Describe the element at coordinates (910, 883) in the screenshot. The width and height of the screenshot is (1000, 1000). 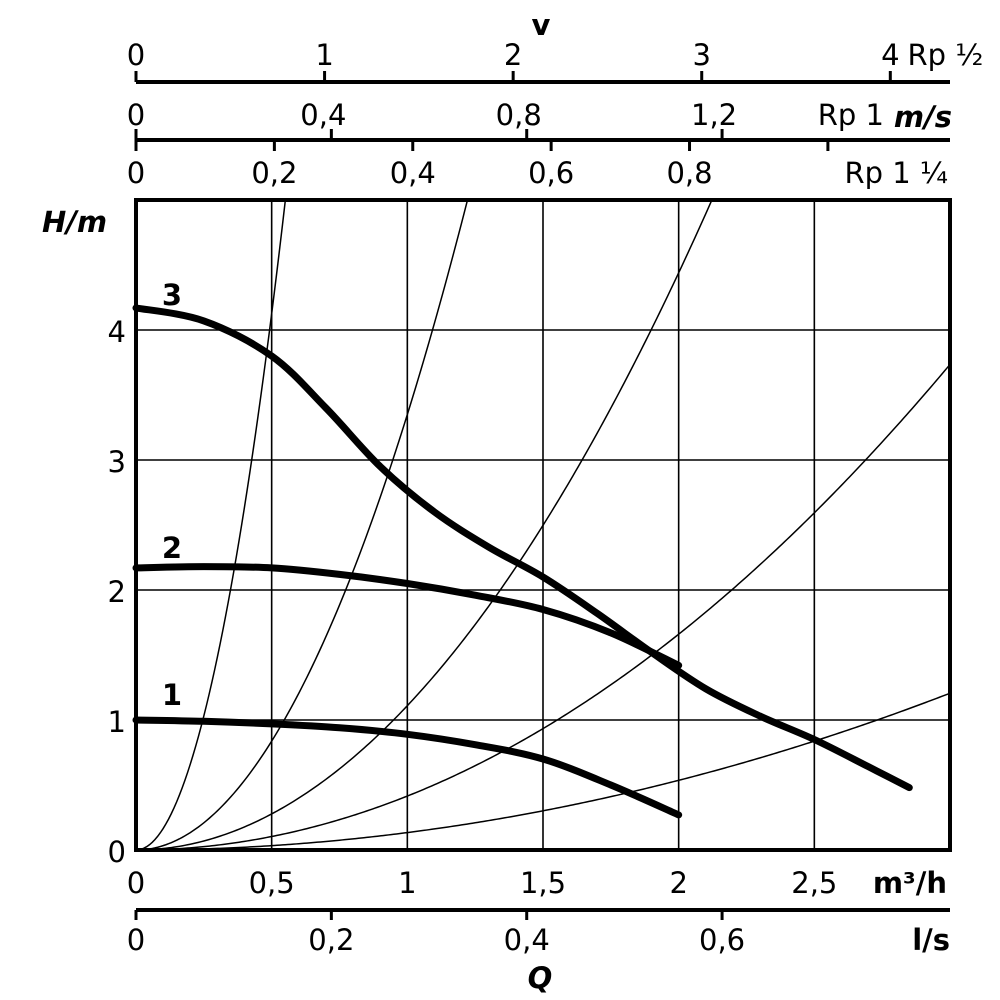
I see `x-unit-label: m³/h` at that location.